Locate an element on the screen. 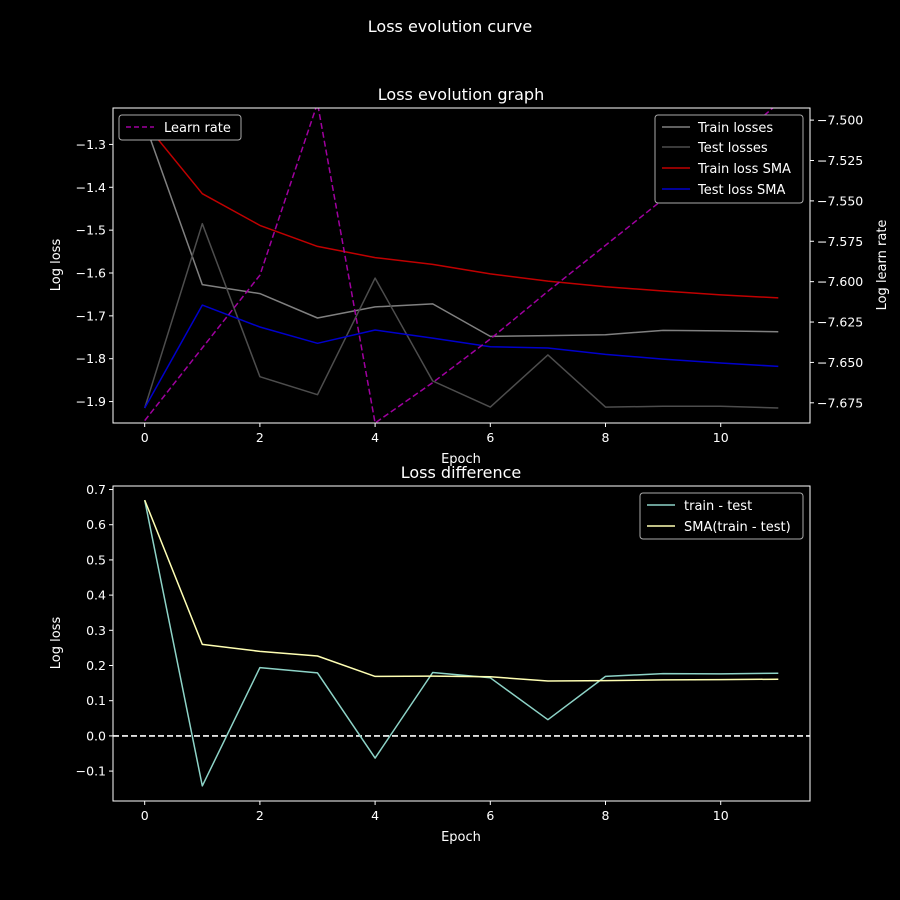  y-tick-label: 0.3 is located at coordinates (96, 630).